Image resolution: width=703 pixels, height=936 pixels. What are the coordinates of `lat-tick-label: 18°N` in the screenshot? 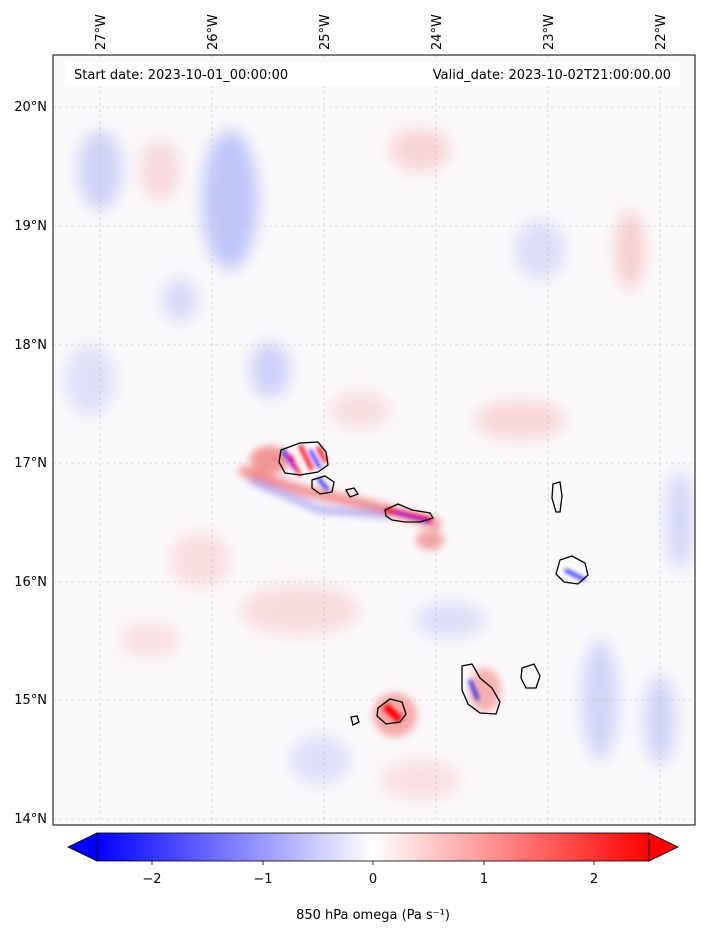 It's located at (30, 345).